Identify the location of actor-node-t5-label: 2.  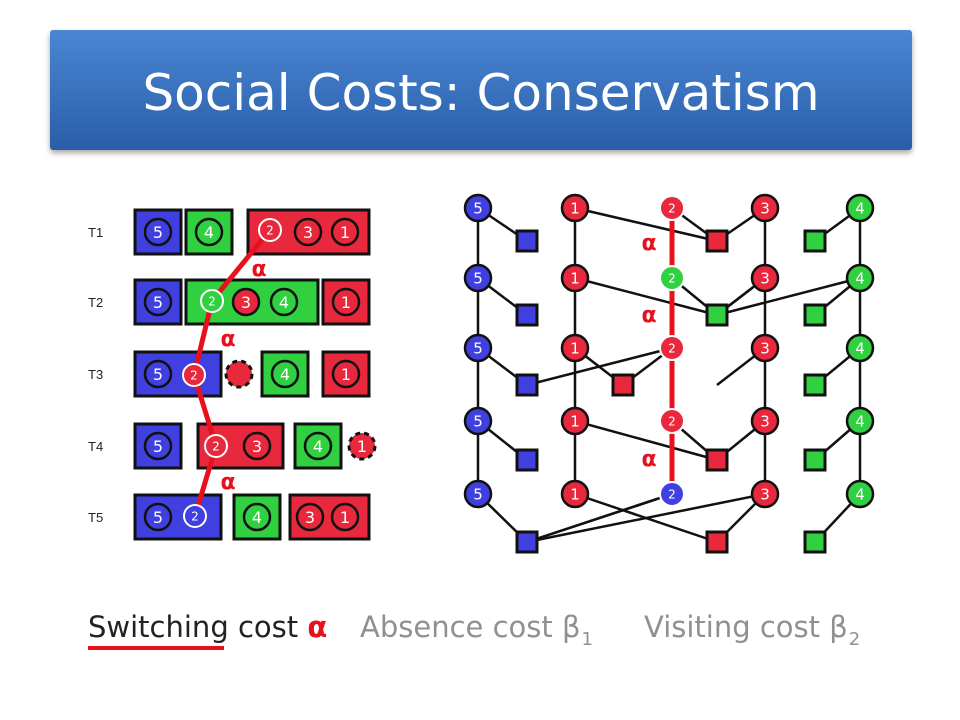
(195, 516).